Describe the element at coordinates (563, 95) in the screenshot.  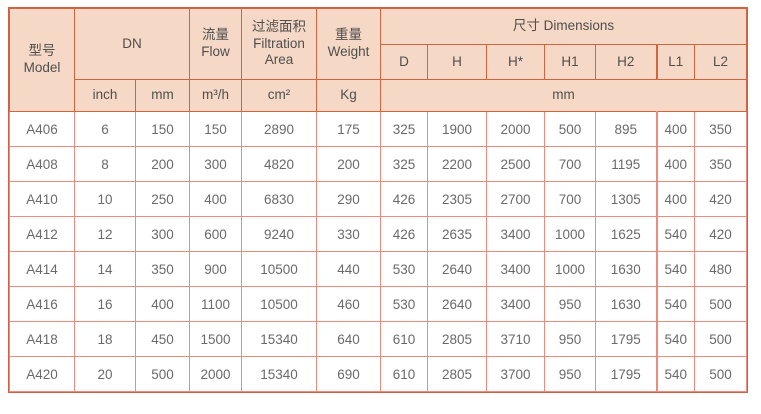
I see `unit-dimensions: mm` at that location.